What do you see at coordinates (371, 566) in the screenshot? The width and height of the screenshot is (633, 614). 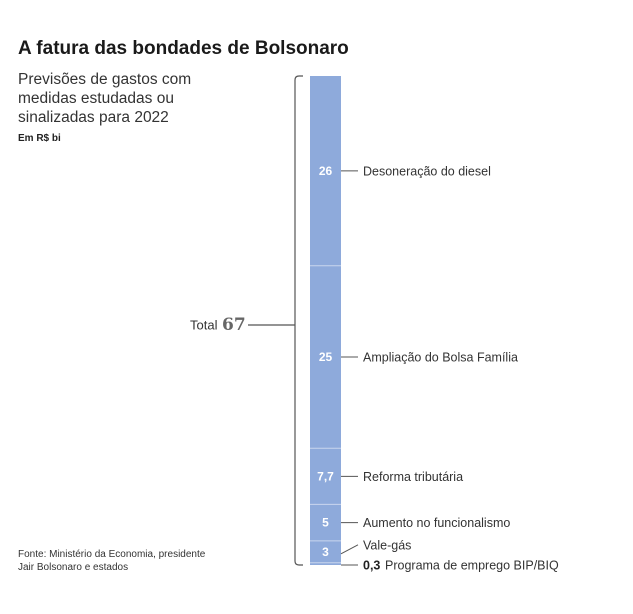 I see `segment-value-label: 0,3` at bounding box center [371, 566].